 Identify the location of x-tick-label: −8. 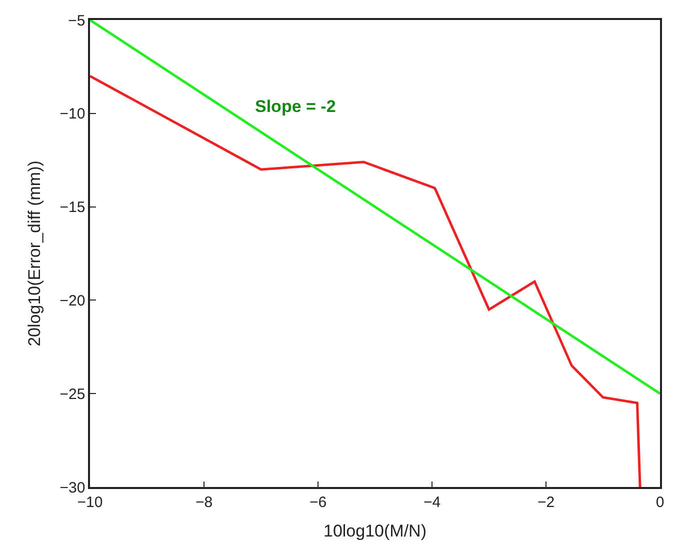
(204, 502).